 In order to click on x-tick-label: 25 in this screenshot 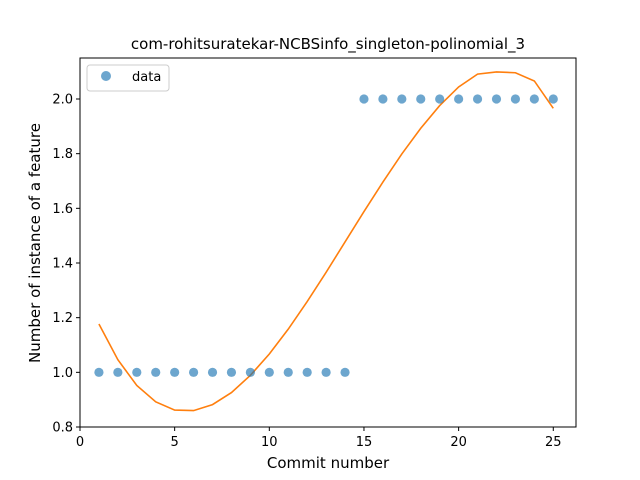, I will do `click(553, 442)`.